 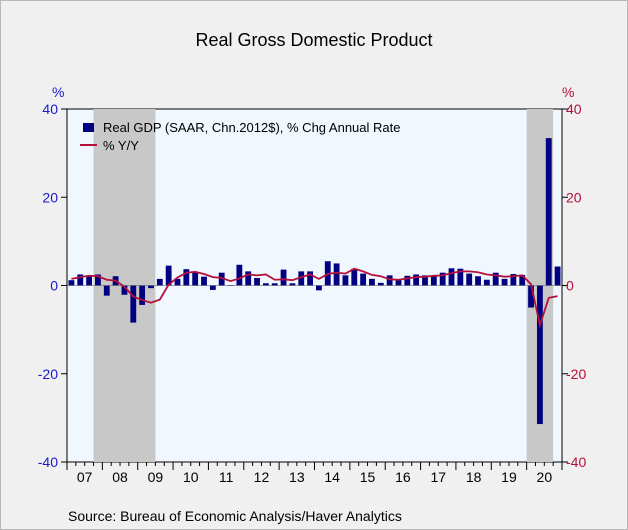 What do you see at coordinates (50, 197) in the screenshot?
I see `left-y-tick-label: 20` at bounding box center [50, 197].